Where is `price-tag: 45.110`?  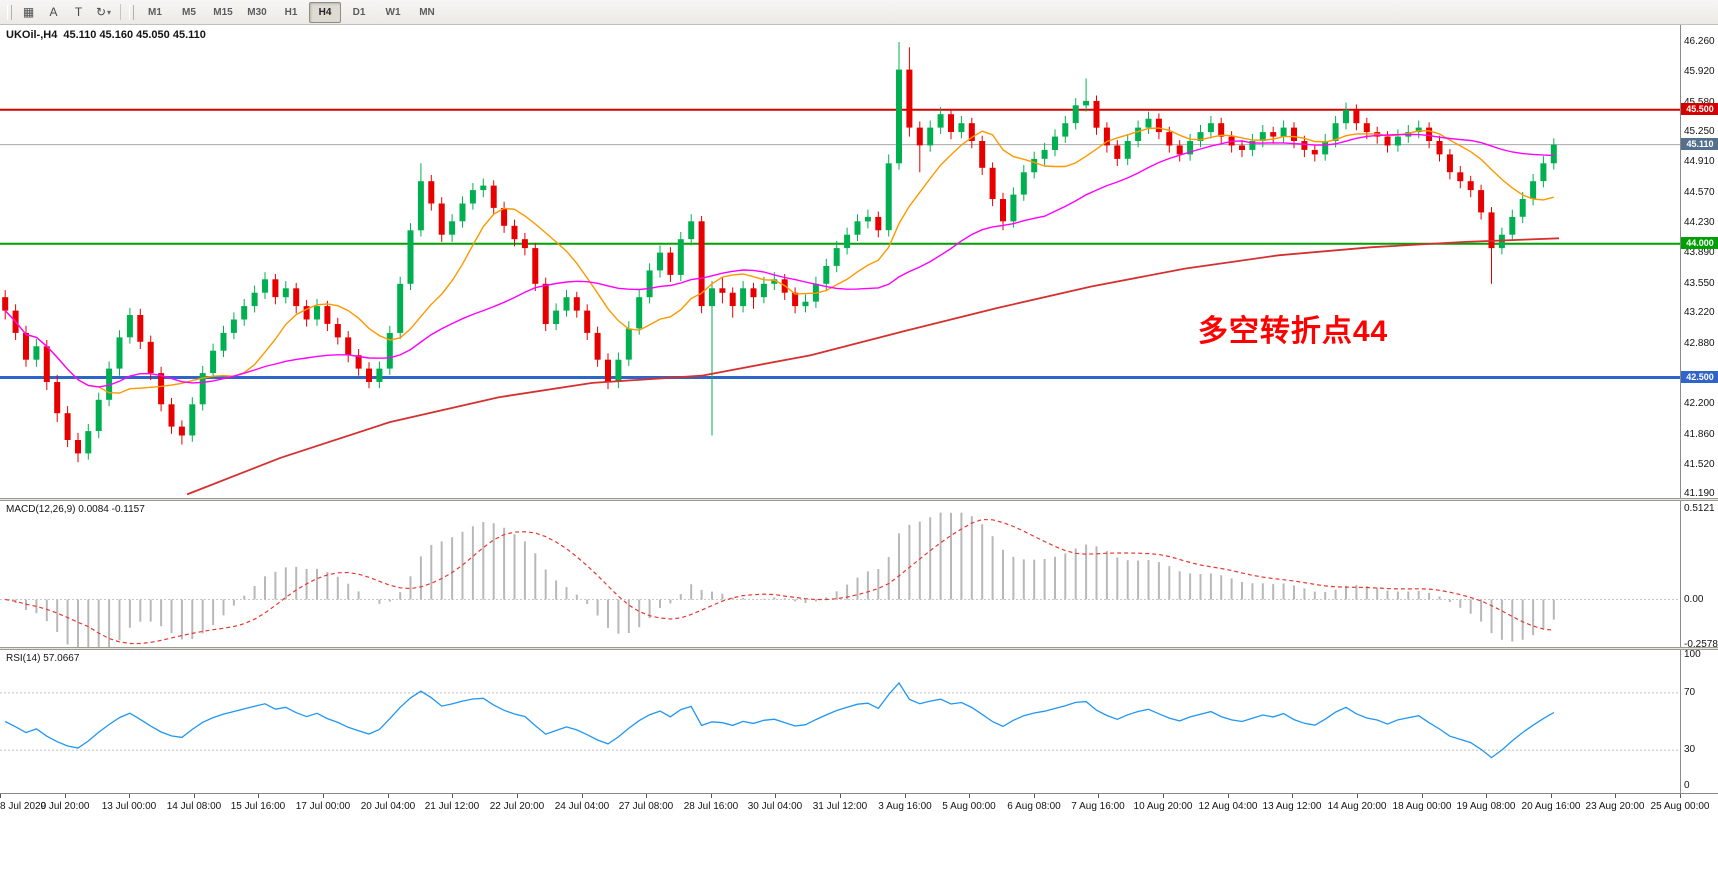 price-tag: 45.110 is located at coordinates (1699, 144).